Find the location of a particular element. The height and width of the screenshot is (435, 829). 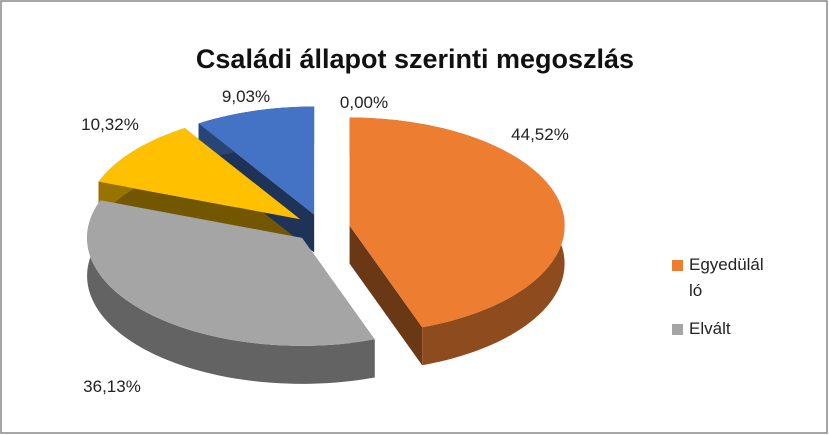

legend-item: Egyedülálló is located at coordinates (719, 279).